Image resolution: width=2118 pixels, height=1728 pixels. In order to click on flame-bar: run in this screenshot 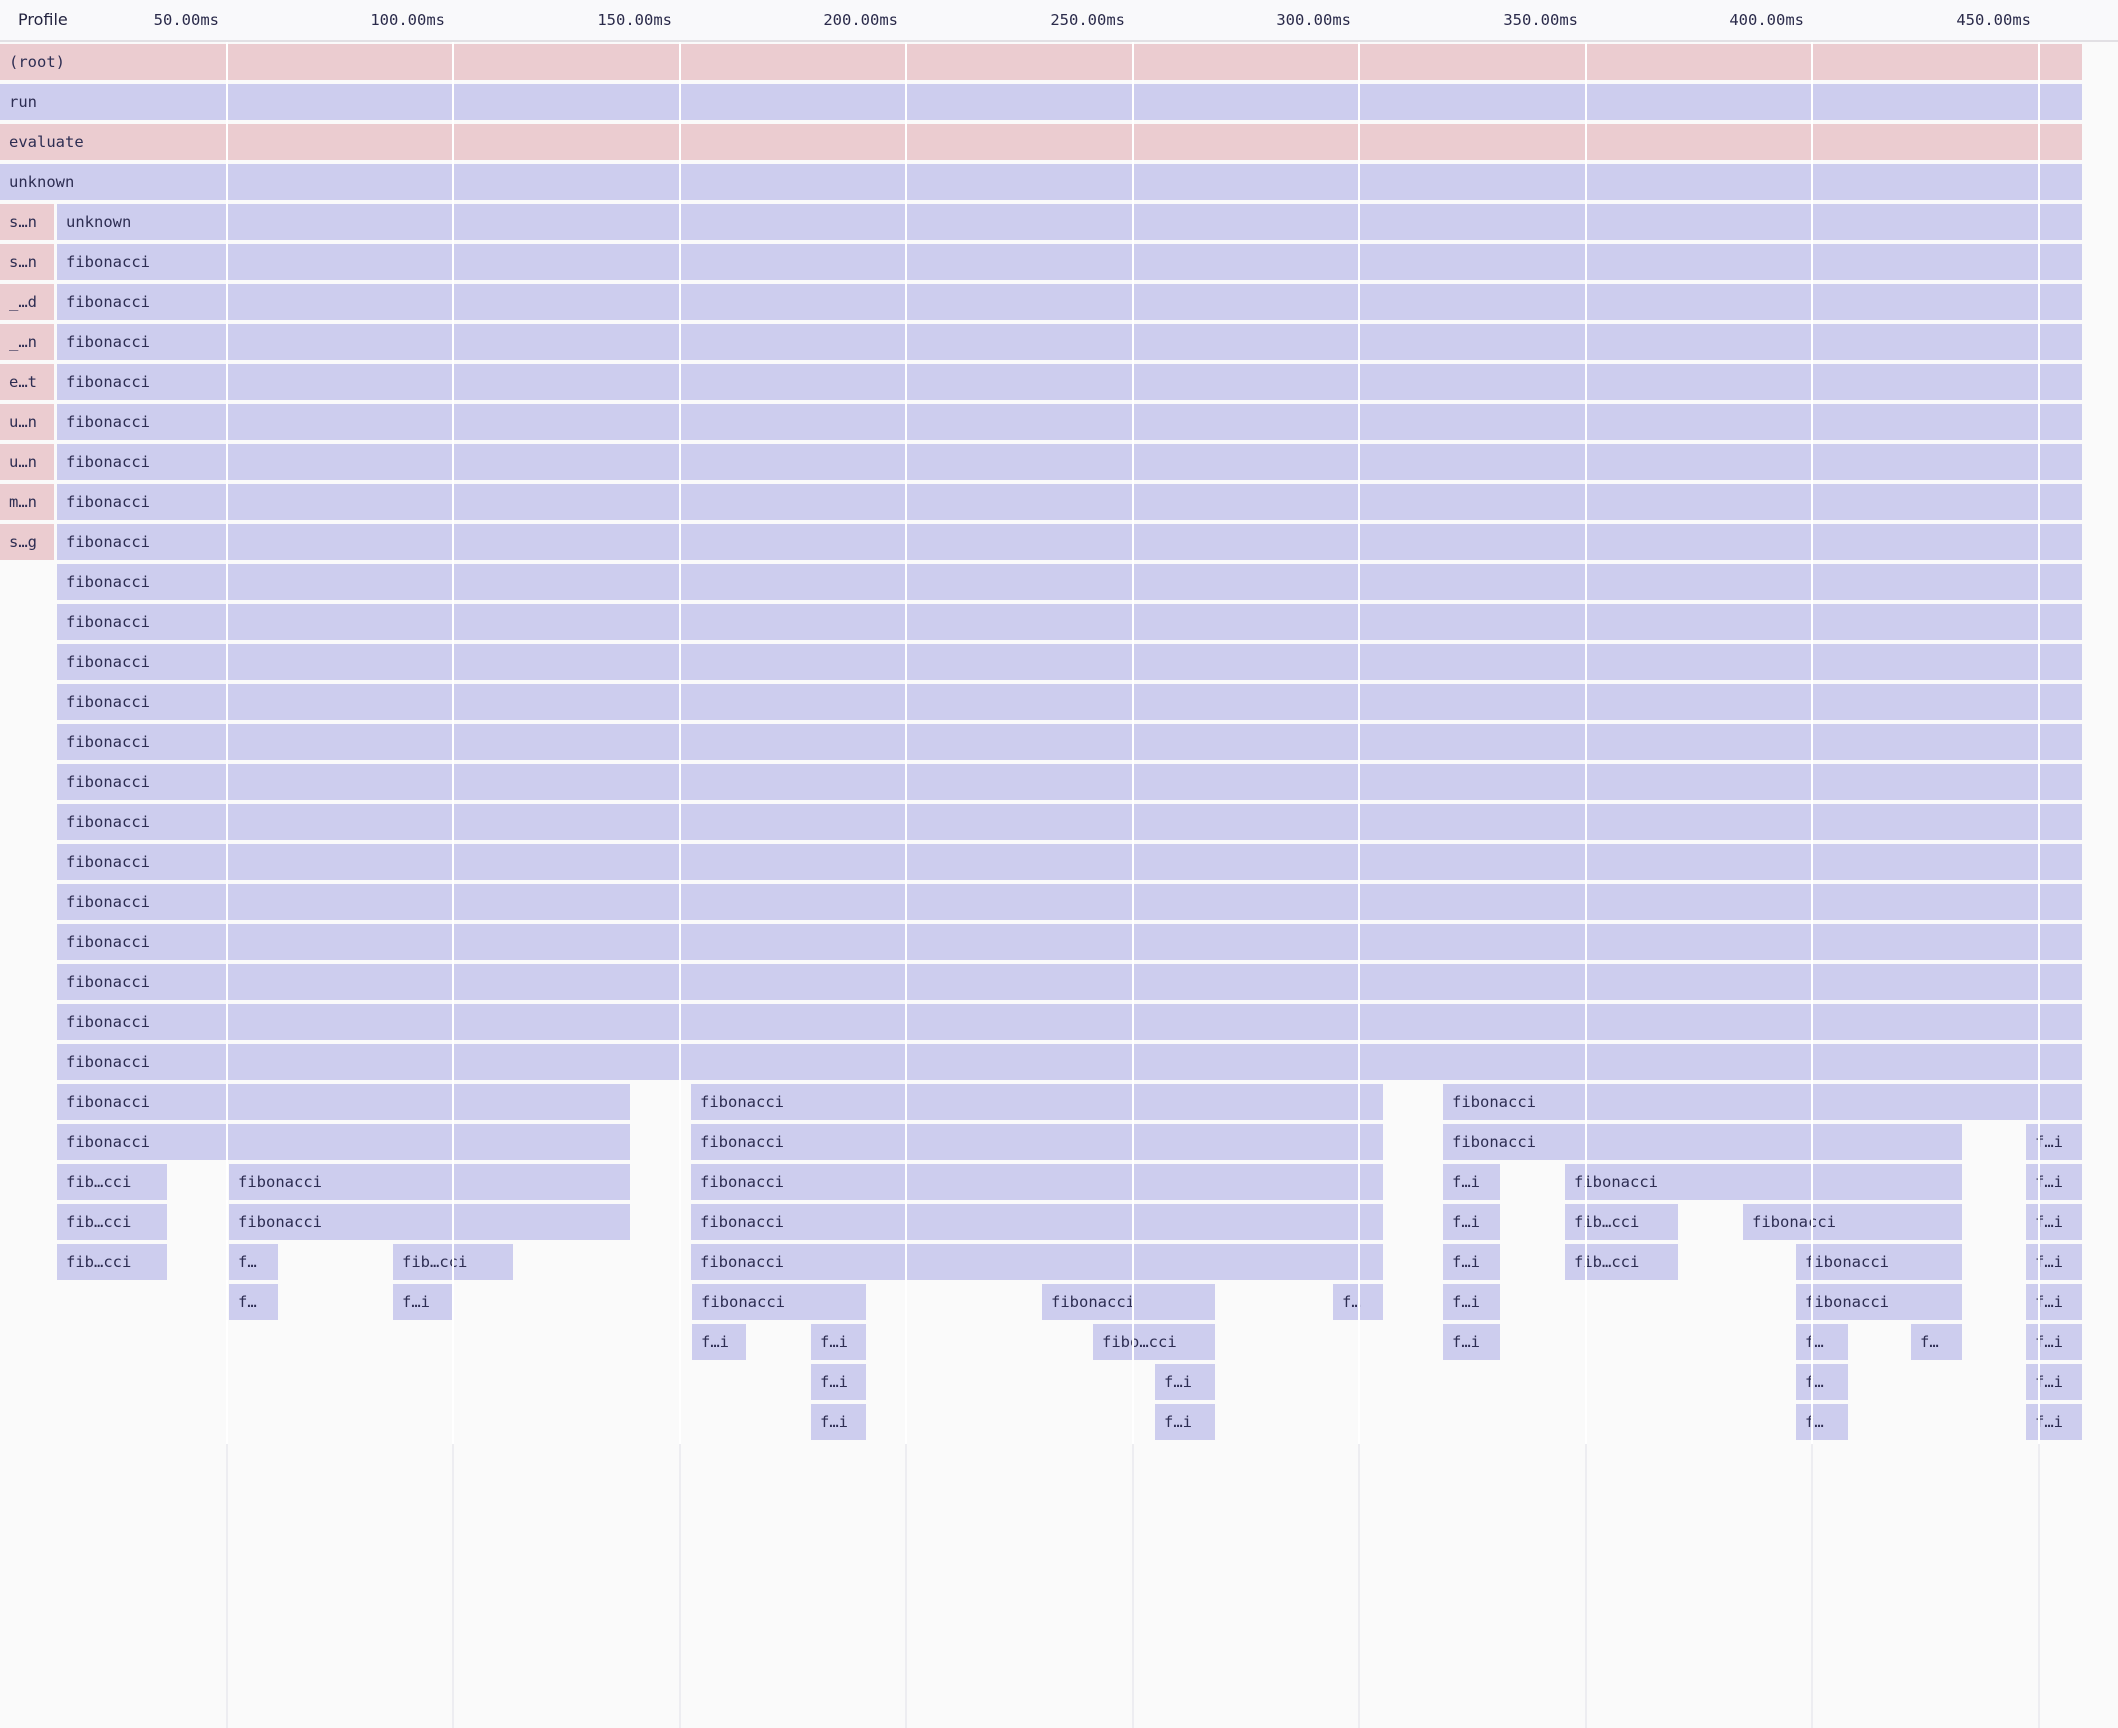, I will do `click(1041, 102)`.